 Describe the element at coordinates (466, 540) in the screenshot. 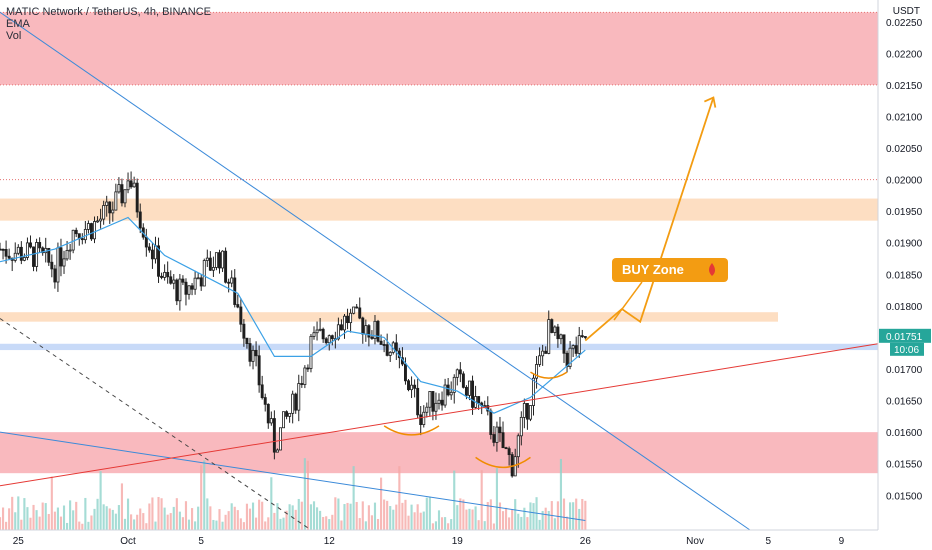

I see `time-axis-bg` at that location.